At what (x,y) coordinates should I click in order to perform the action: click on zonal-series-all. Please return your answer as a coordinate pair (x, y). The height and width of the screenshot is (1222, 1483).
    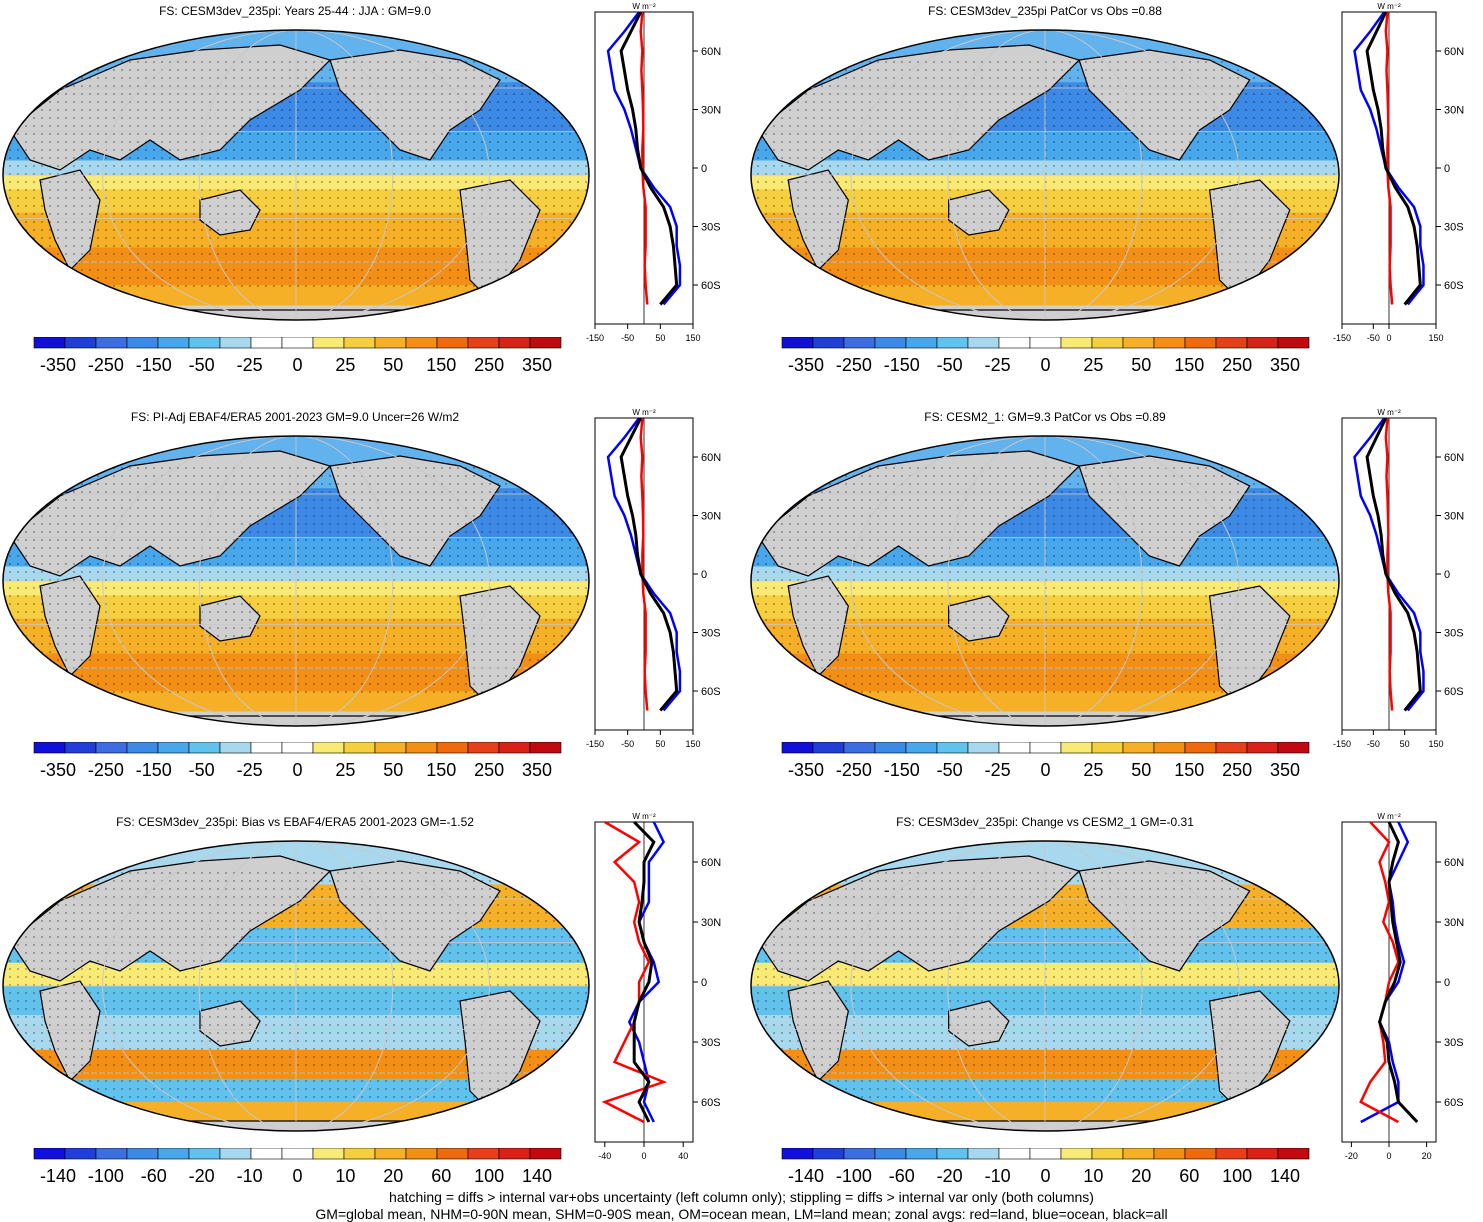
    Looking at the image, I should click on (649, 158).